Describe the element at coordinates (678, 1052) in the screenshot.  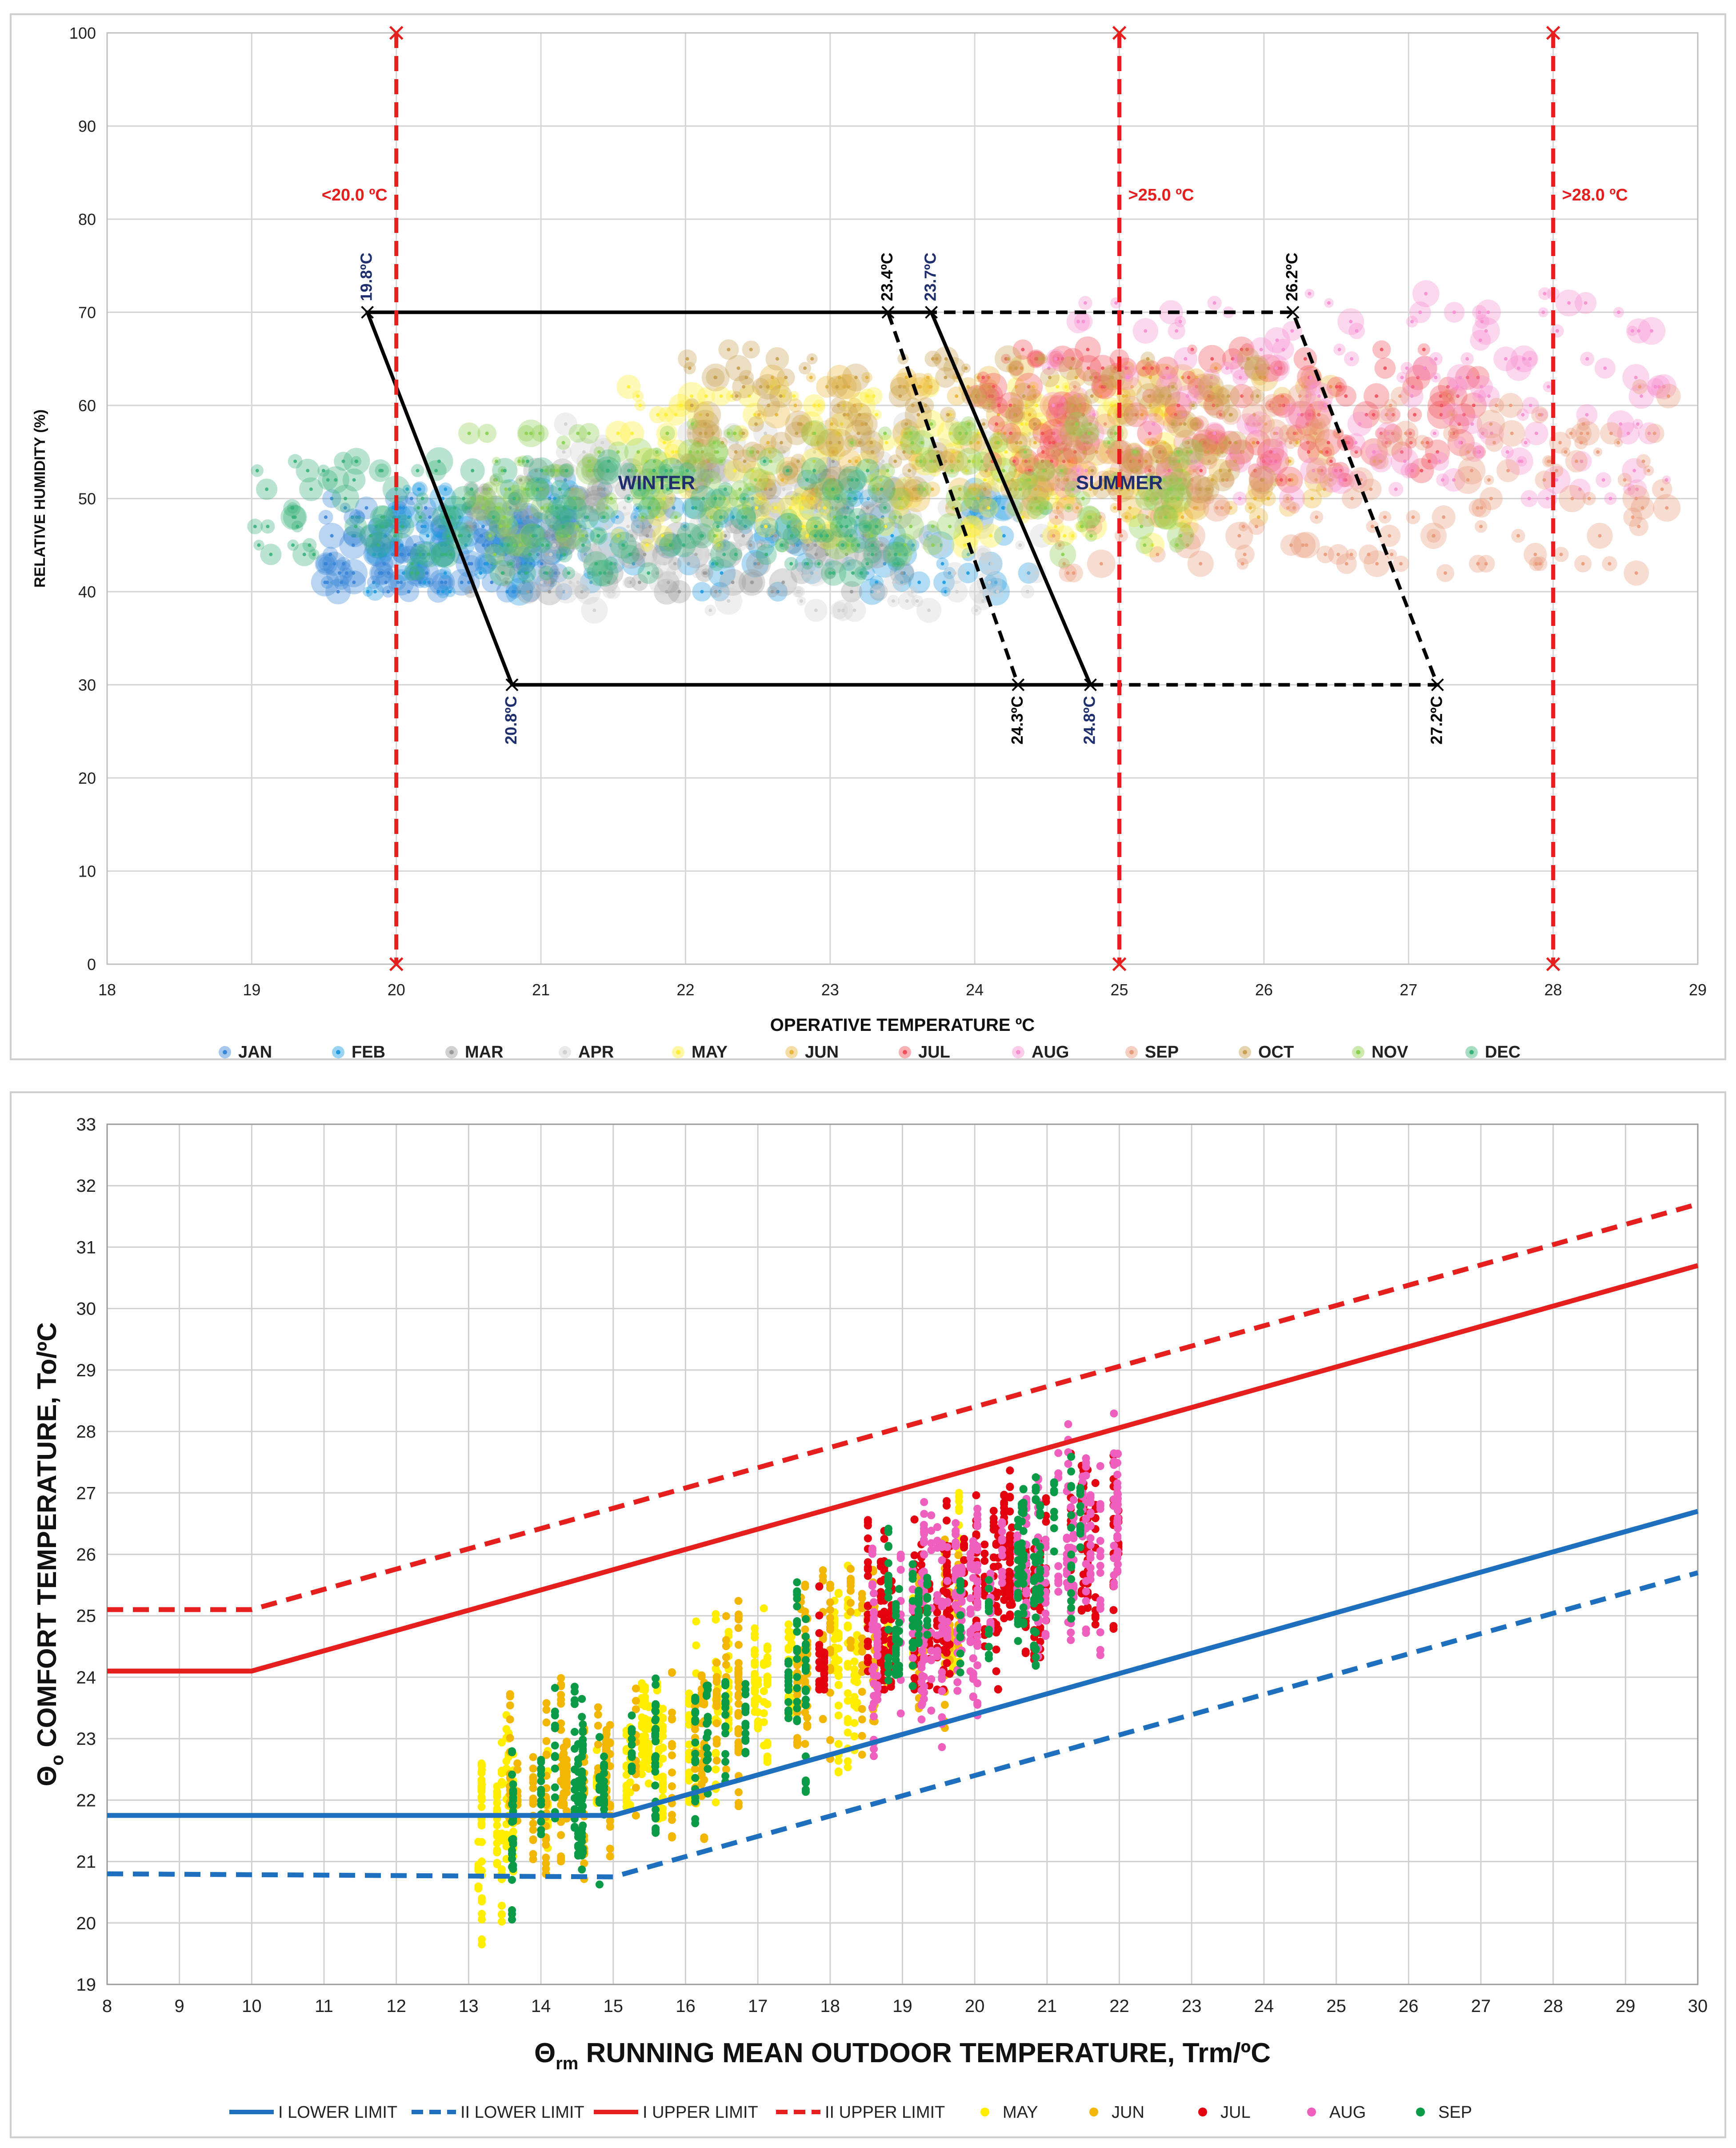
I see `legend-marker-core` at that location.